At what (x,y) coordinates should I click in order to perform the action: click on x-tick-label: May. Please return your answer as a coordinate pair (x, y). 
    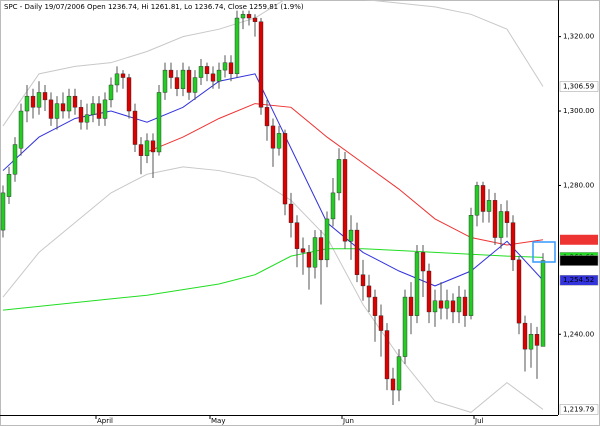
    Looking at the image, I should click on (218, 421).